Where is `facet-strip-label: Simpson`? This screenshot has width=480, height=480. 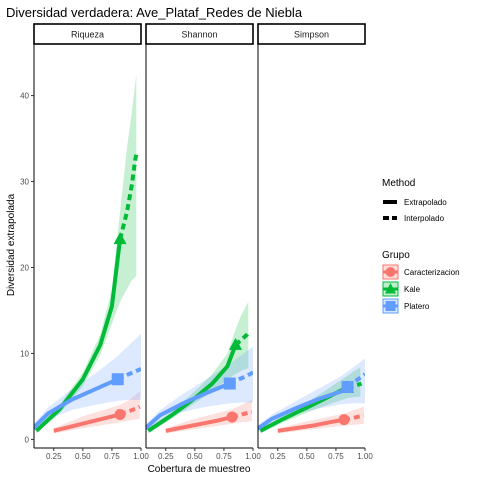
facet-strip-label: Simpson is located at coordinates (311, 35).